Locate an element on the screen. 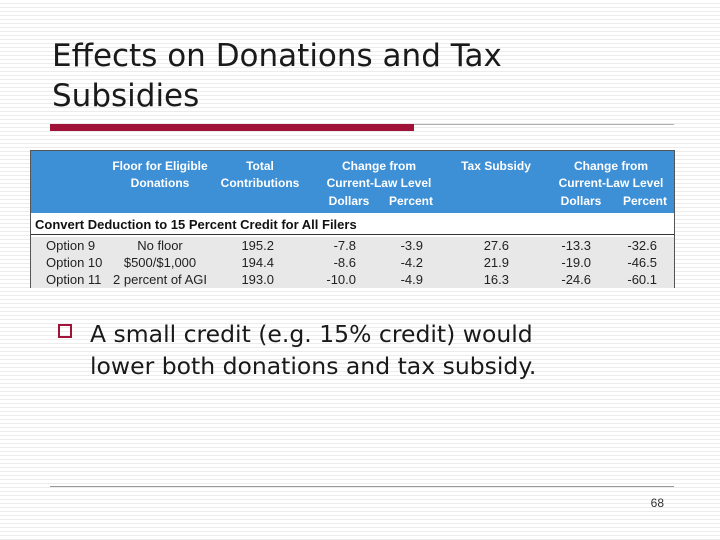  header-change-contrib: Change from Current-Law Level is located at coordinates (379, 175).